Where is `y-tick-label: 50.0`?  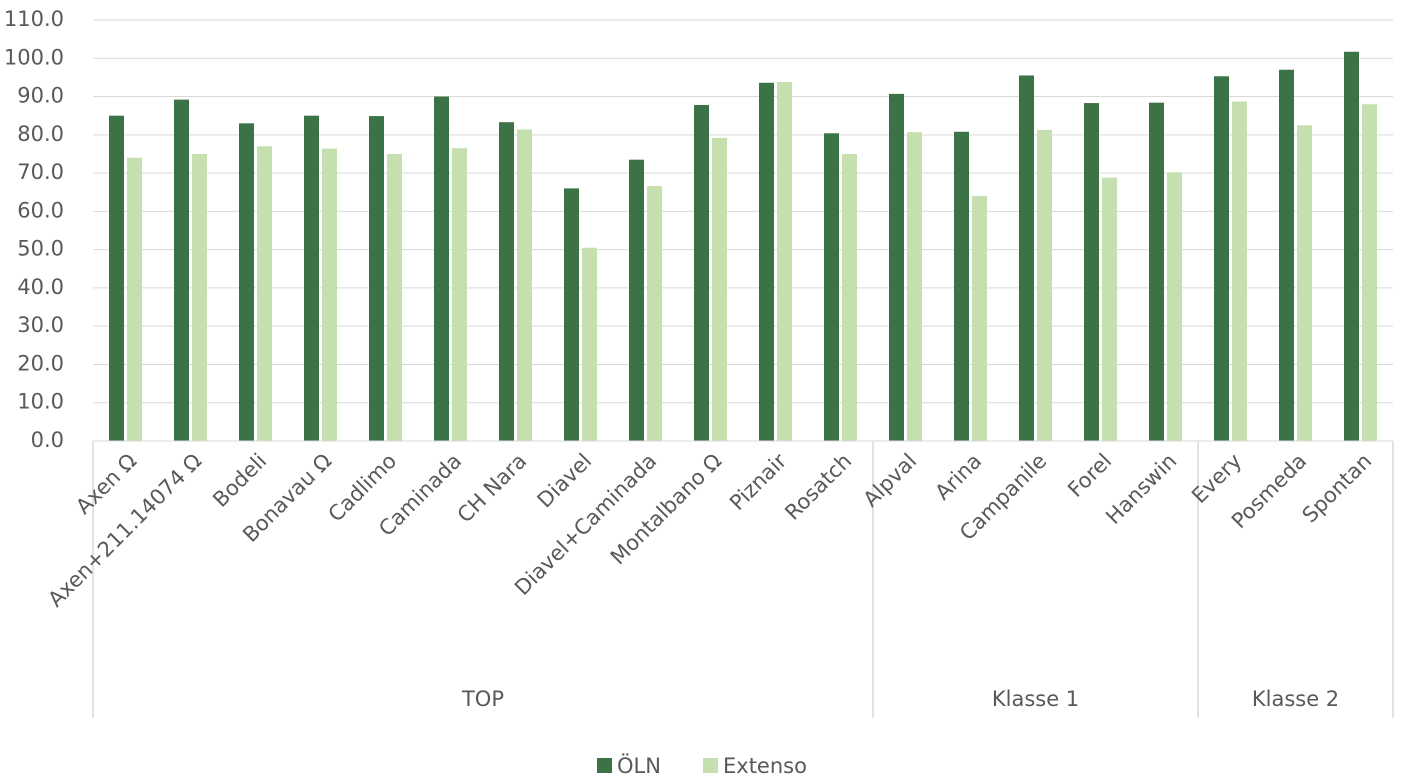 y-tick-label: 50.0 is located at coordinates (40, 249).